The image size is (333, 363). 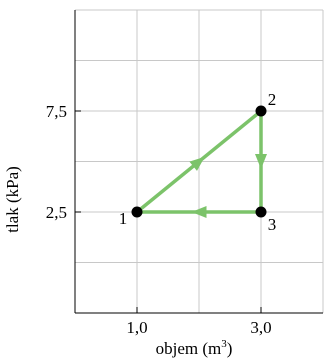 What do you see at coordinates (56, 111) in the screenshot?
I see `y-tick-label-1: 7,5` at bounding box center [56, 111].